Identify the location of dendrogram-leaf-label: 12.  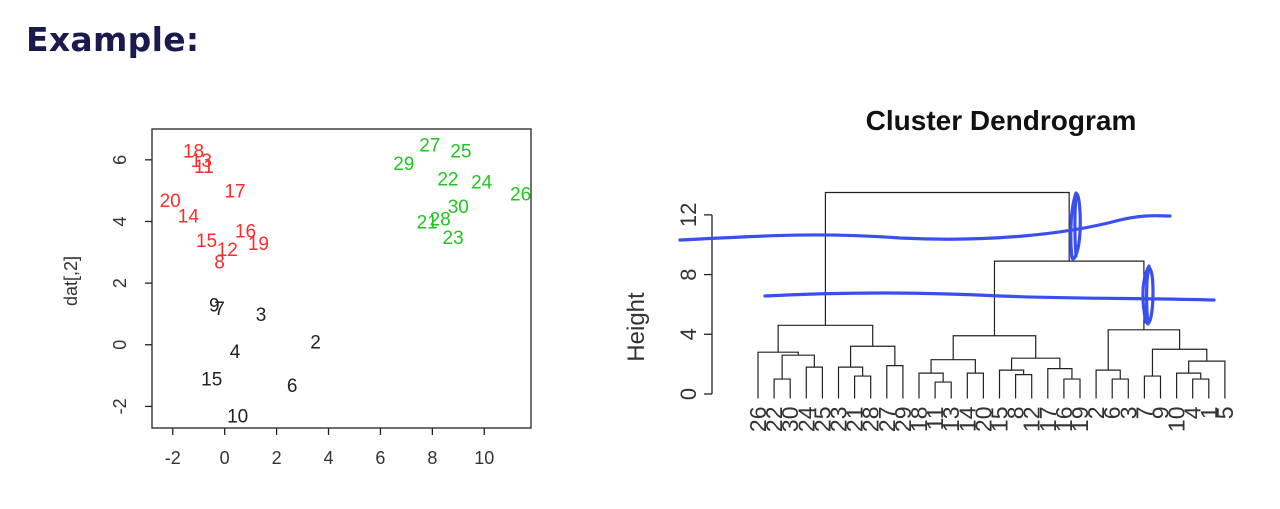
(1032, 419).